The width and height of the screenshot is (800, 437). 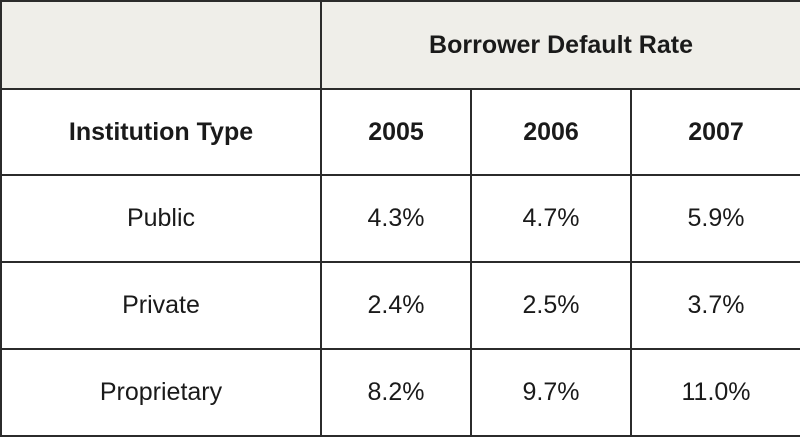 What do you see at coordinates (551, 218) in the screenshot?
I see `cell-public-2006: 4.7%` at bounding box center [551, 218].